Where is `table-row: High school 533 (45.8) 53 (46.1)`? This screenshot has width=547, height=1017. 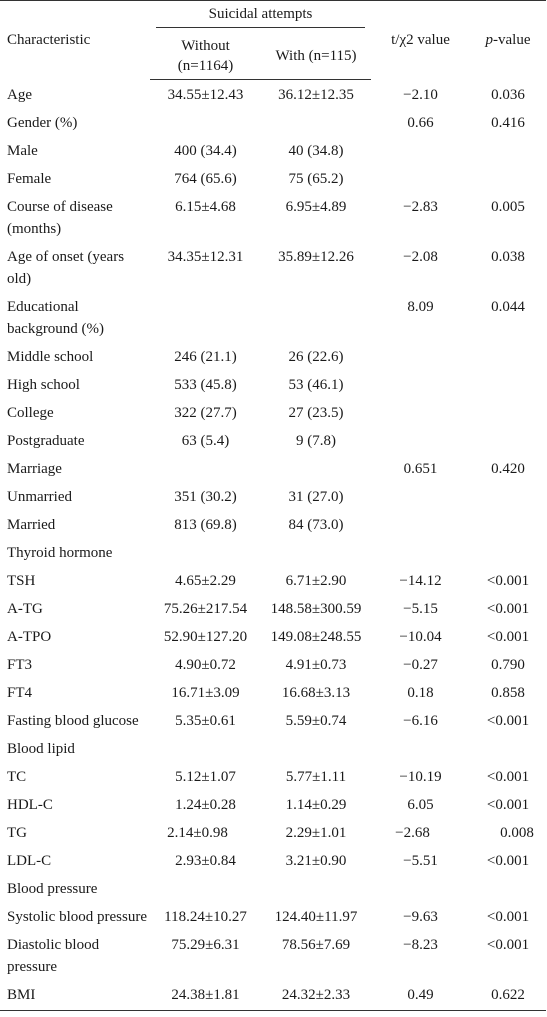
table-row: High school 533 (45.8) 53 (46.1) is located at coordinates (273, 385).